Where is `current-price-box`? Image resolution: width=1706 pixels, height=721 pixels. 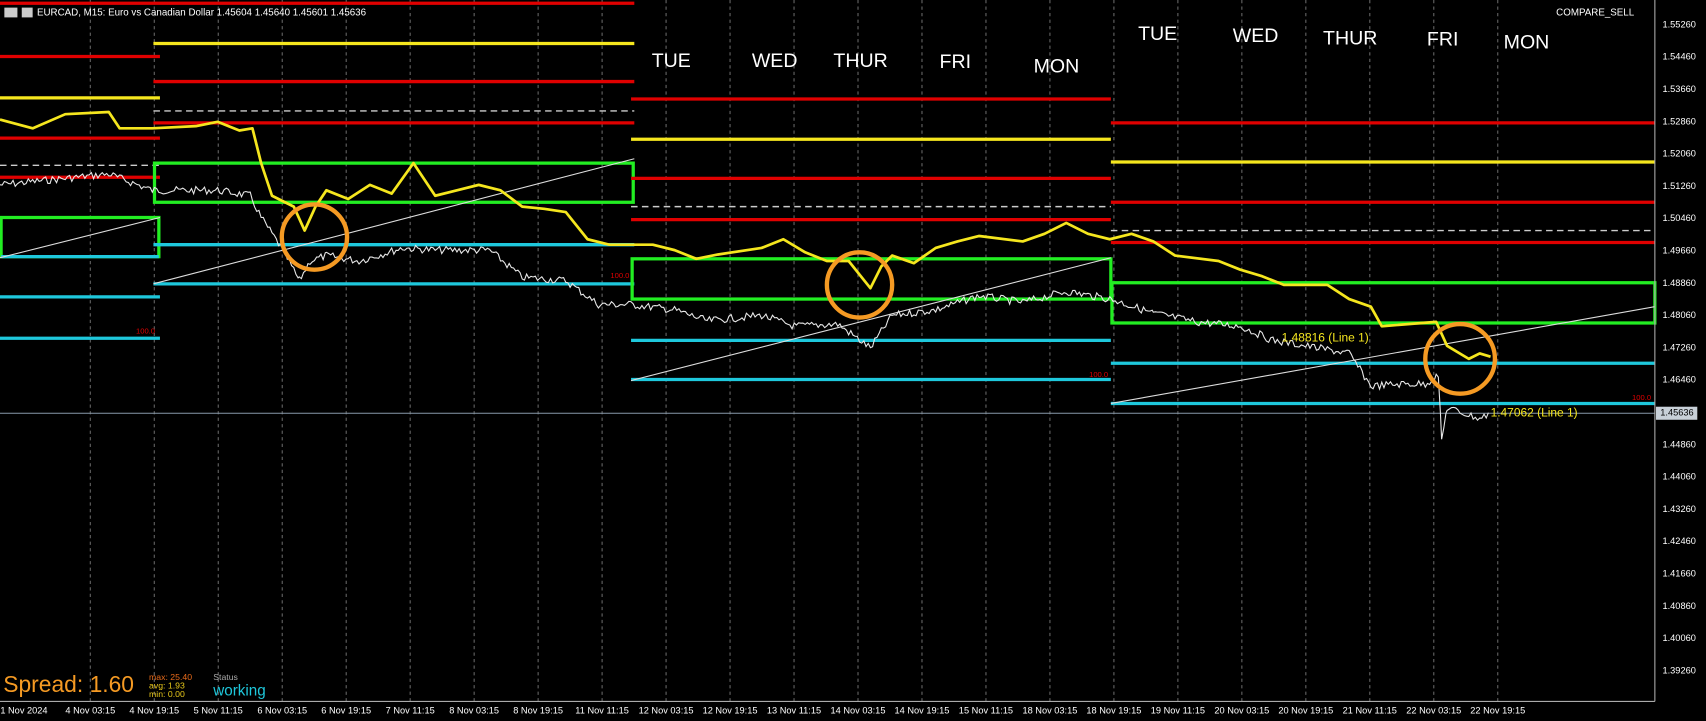 current-price-box is located at coordinates (1676, 413).